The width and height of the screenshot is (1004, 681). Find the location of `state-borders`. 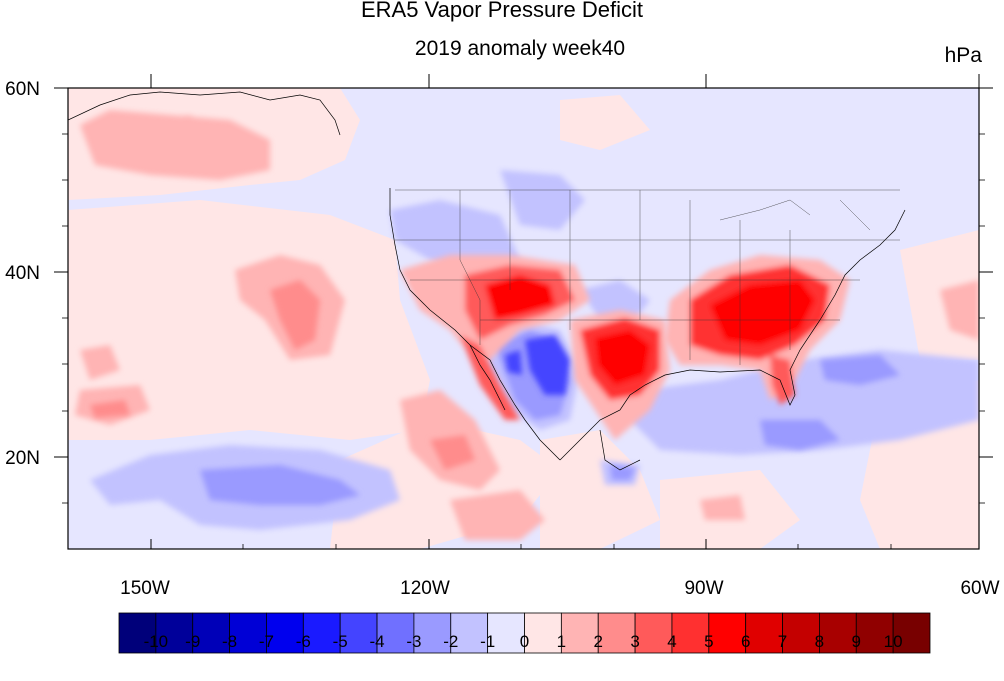

state-borders is located at coordinates (647, 277).